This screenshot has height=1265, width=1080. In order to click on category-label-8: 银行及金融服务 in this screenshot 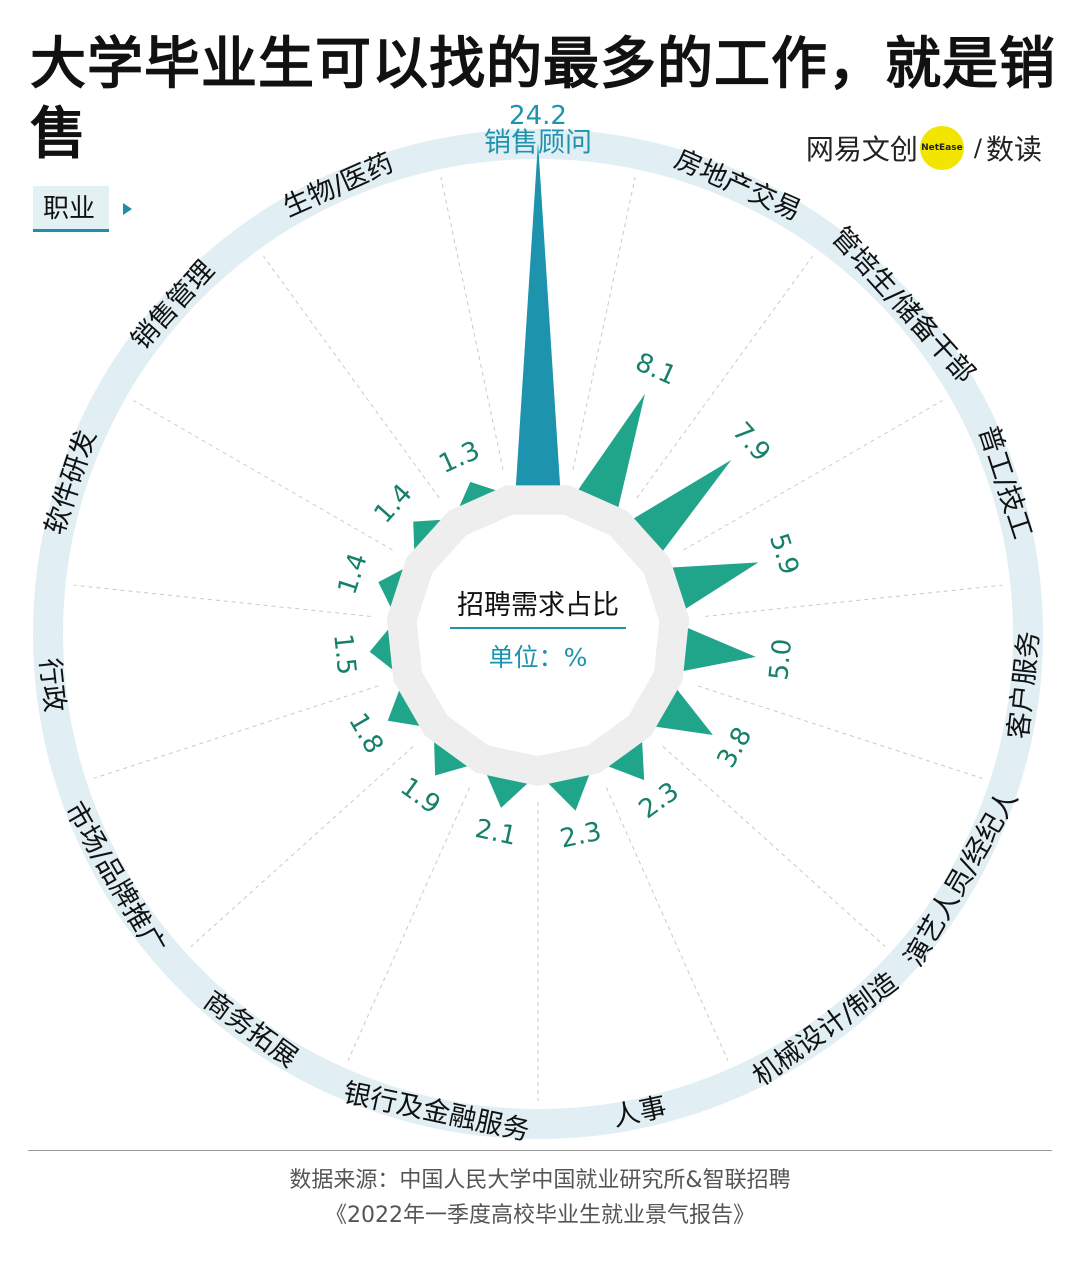, I will do `click(436, 1113)`.